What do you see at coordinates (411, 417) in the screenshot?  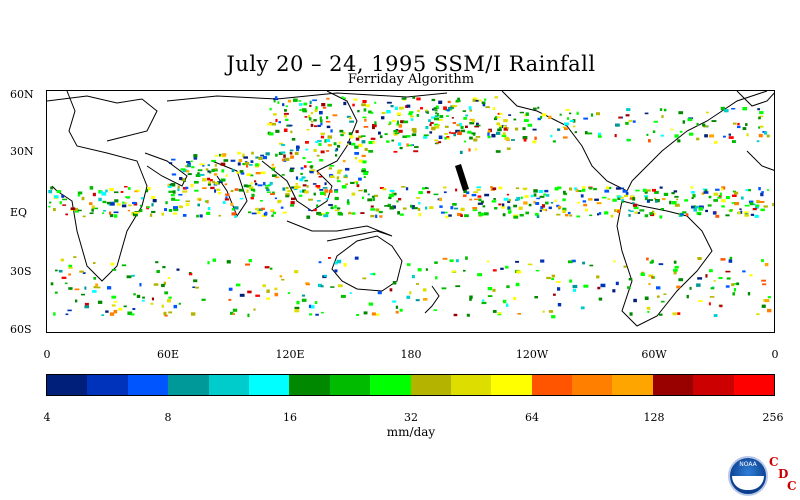 I see `colorbar-tick-32: 32` at bounding box center [411, 417].